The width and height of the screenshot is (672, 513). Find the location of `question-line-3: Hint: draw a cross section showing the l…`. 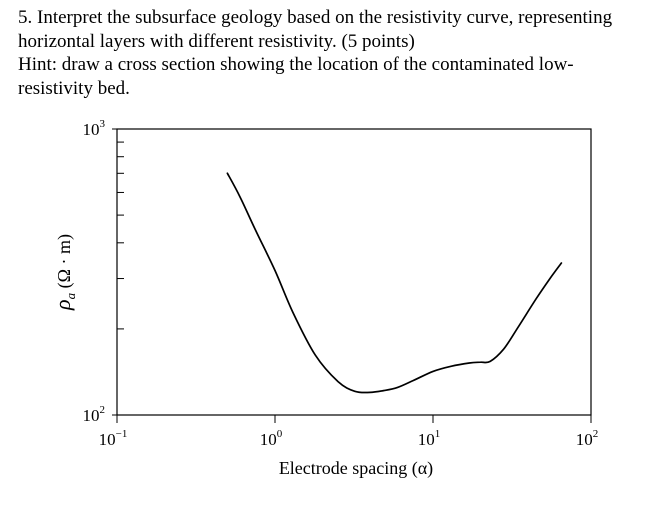

question-line-3: Hint: draw a cross section showing the l… is located at coordinates (296, 64).